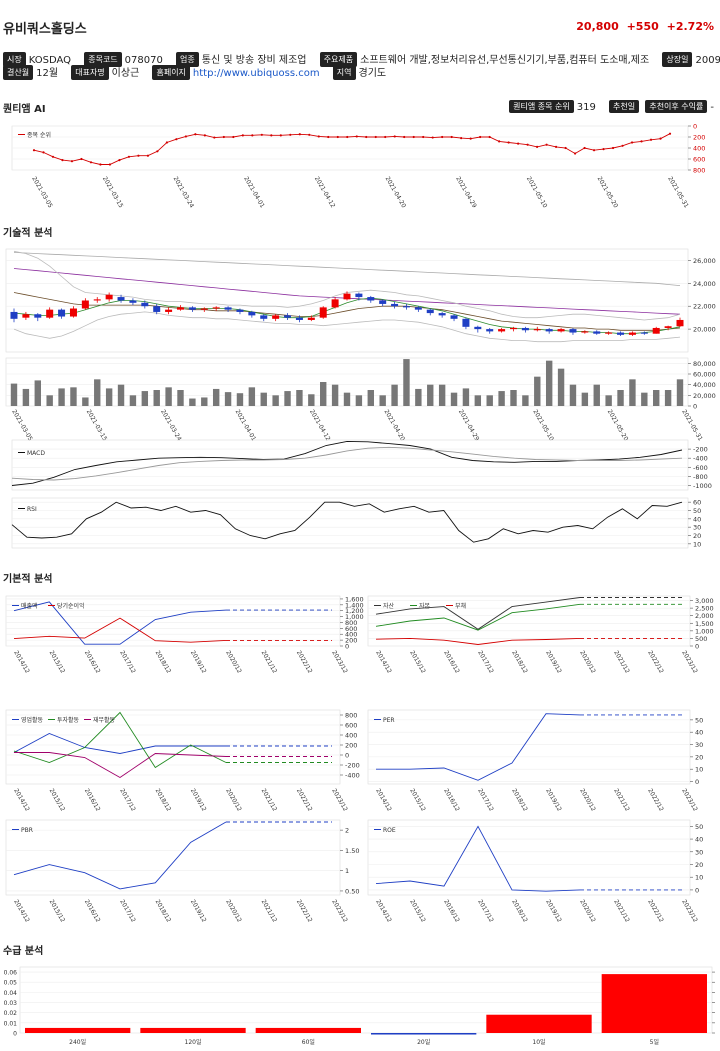  Describe the element at coordinates (697, 519) in the screenshot. I see `rsi-ytick-label: 40` at that location.